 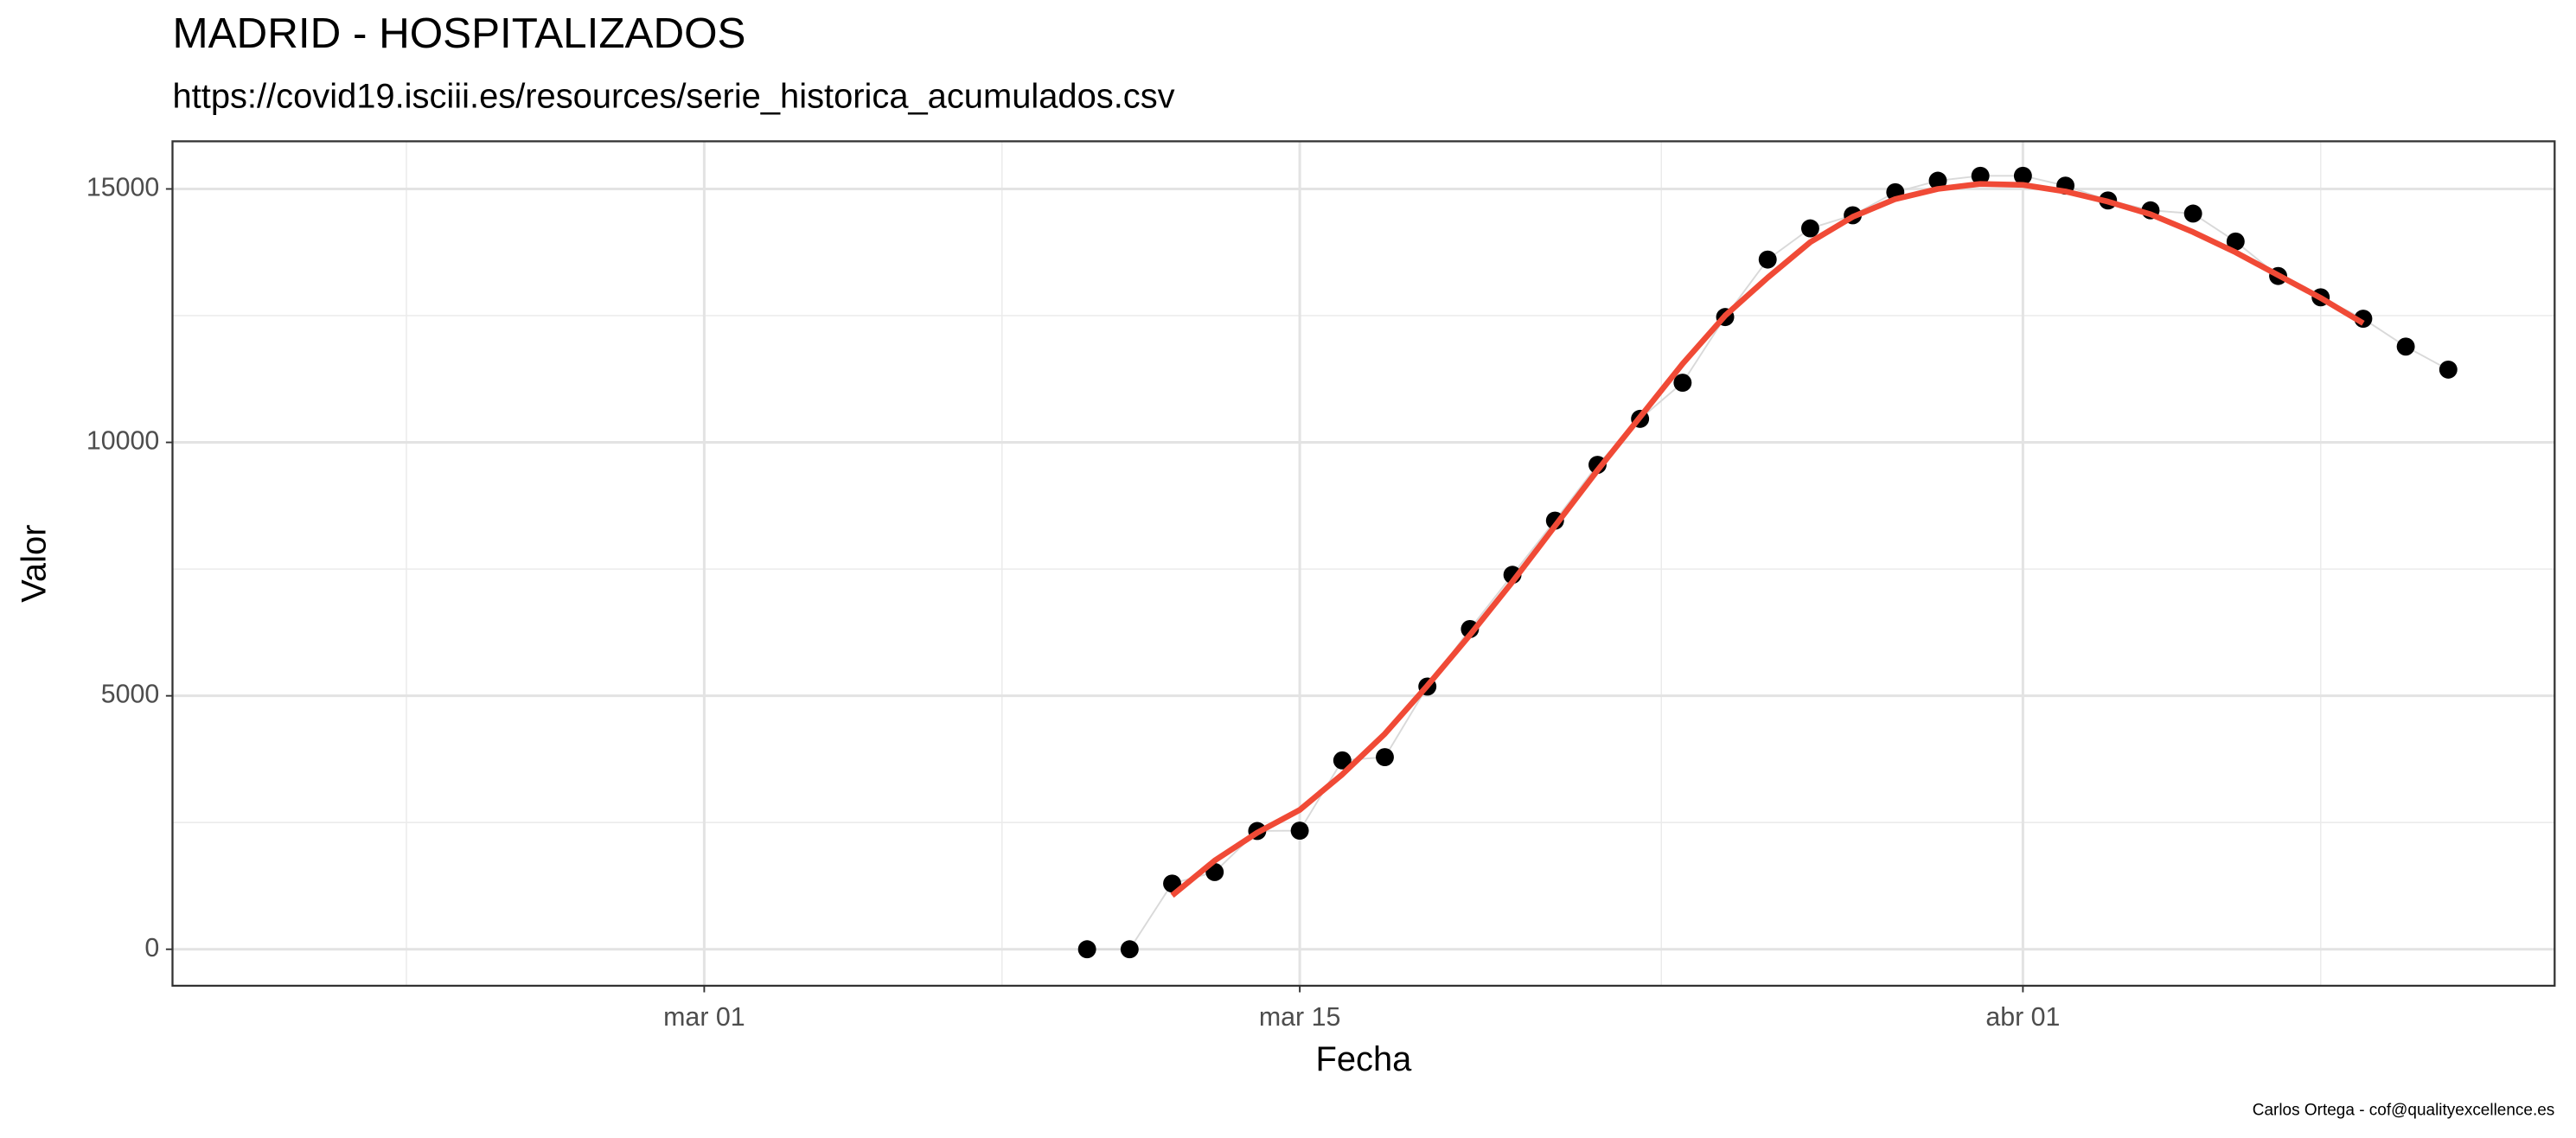 I want to click on y-tick-label: 15000, so click(x=123, y=188).